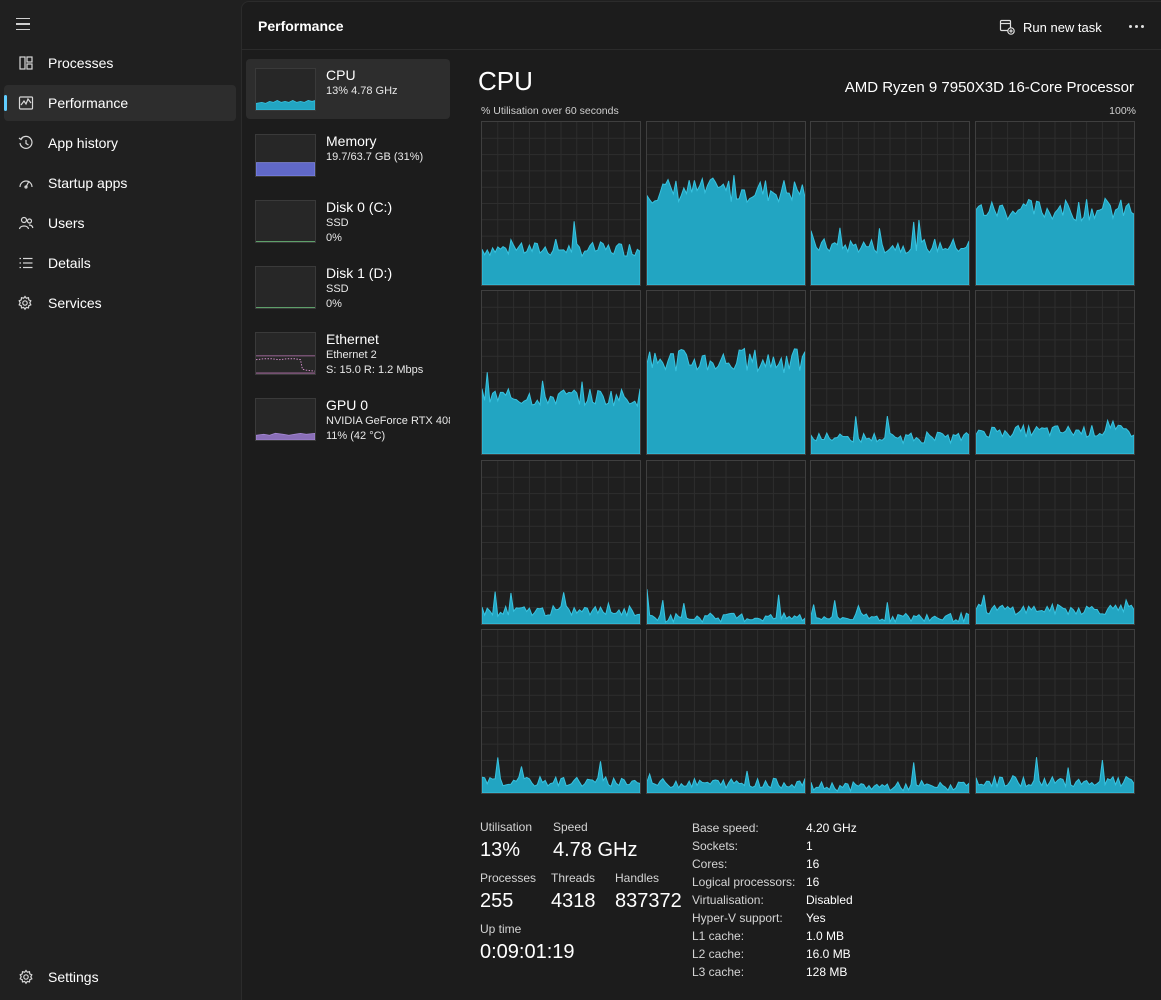 This screenshot has height=1000, width=1161. Describe the element at coordinates (648, 901) in the screenshot. I see `handles-value: 837372` at that location.